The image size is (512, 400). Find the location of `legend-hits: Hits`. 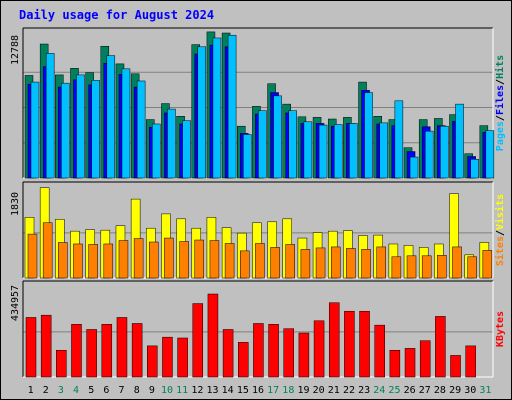

legend-hits: Hits is located at coordinates (500, 67).